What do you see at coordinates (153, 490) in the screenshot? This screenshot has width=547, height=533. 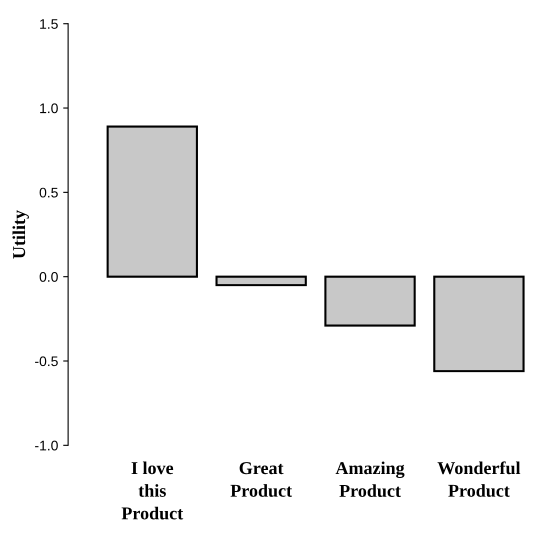 I see `x-tick-label: I love this Product` at bounding box center [153, 490].